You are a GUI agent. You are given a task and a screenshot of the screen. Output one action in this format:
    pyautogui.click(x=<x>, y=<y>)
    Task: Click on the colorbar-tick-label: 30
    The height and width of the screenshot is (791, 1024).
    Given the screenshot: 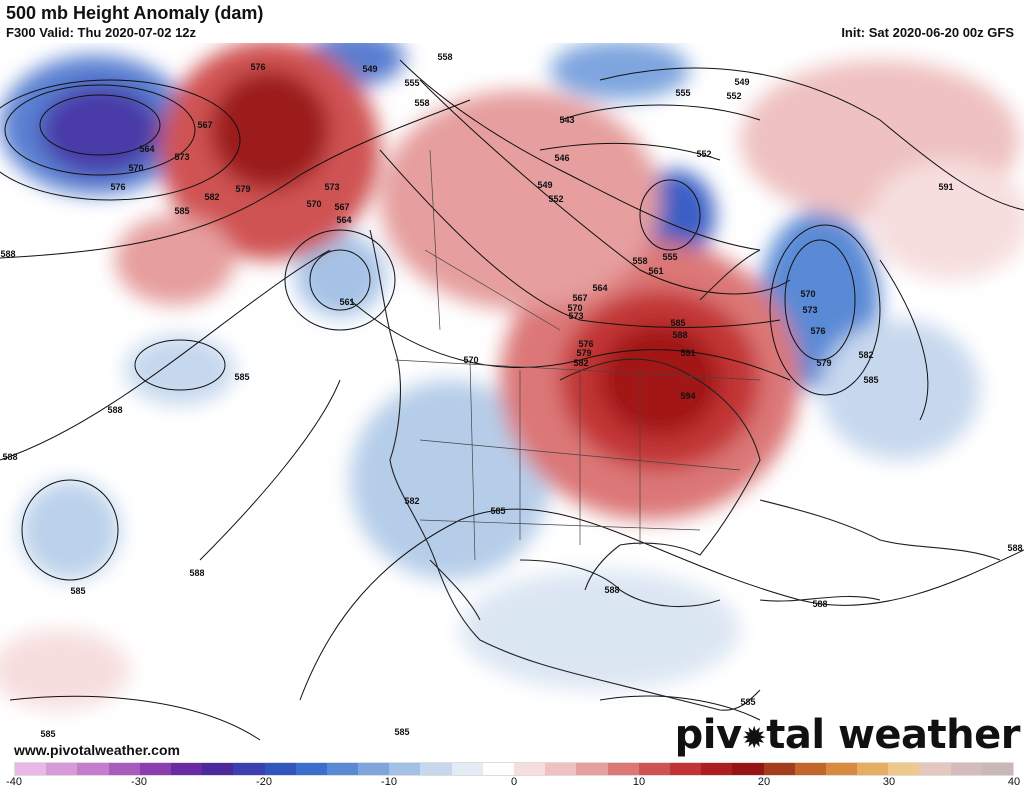 What is the action you would take?
    pyautogui.click(x=889, y=782)
    